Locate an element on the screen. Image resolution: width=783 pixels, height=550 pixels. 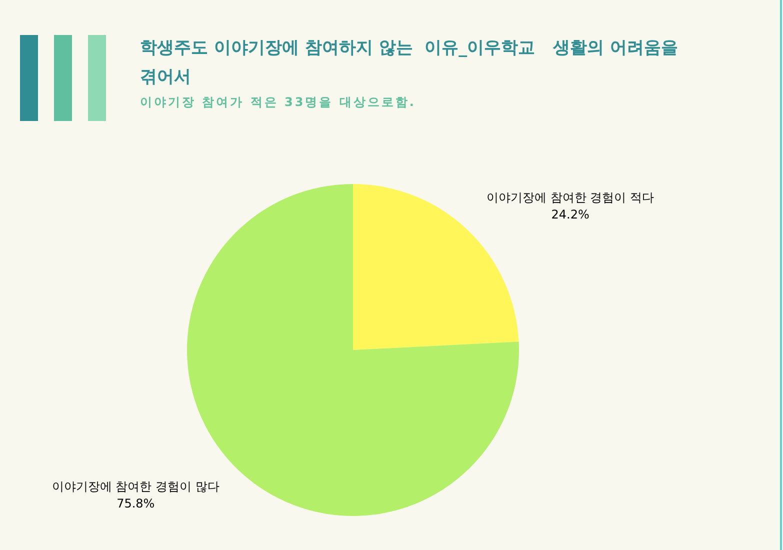
chart-title: 학생주도 이야기장에 참여하지 않는 이유_이우학교 생활의 어려움을 겪어서 is located at coordinates (409, 63).